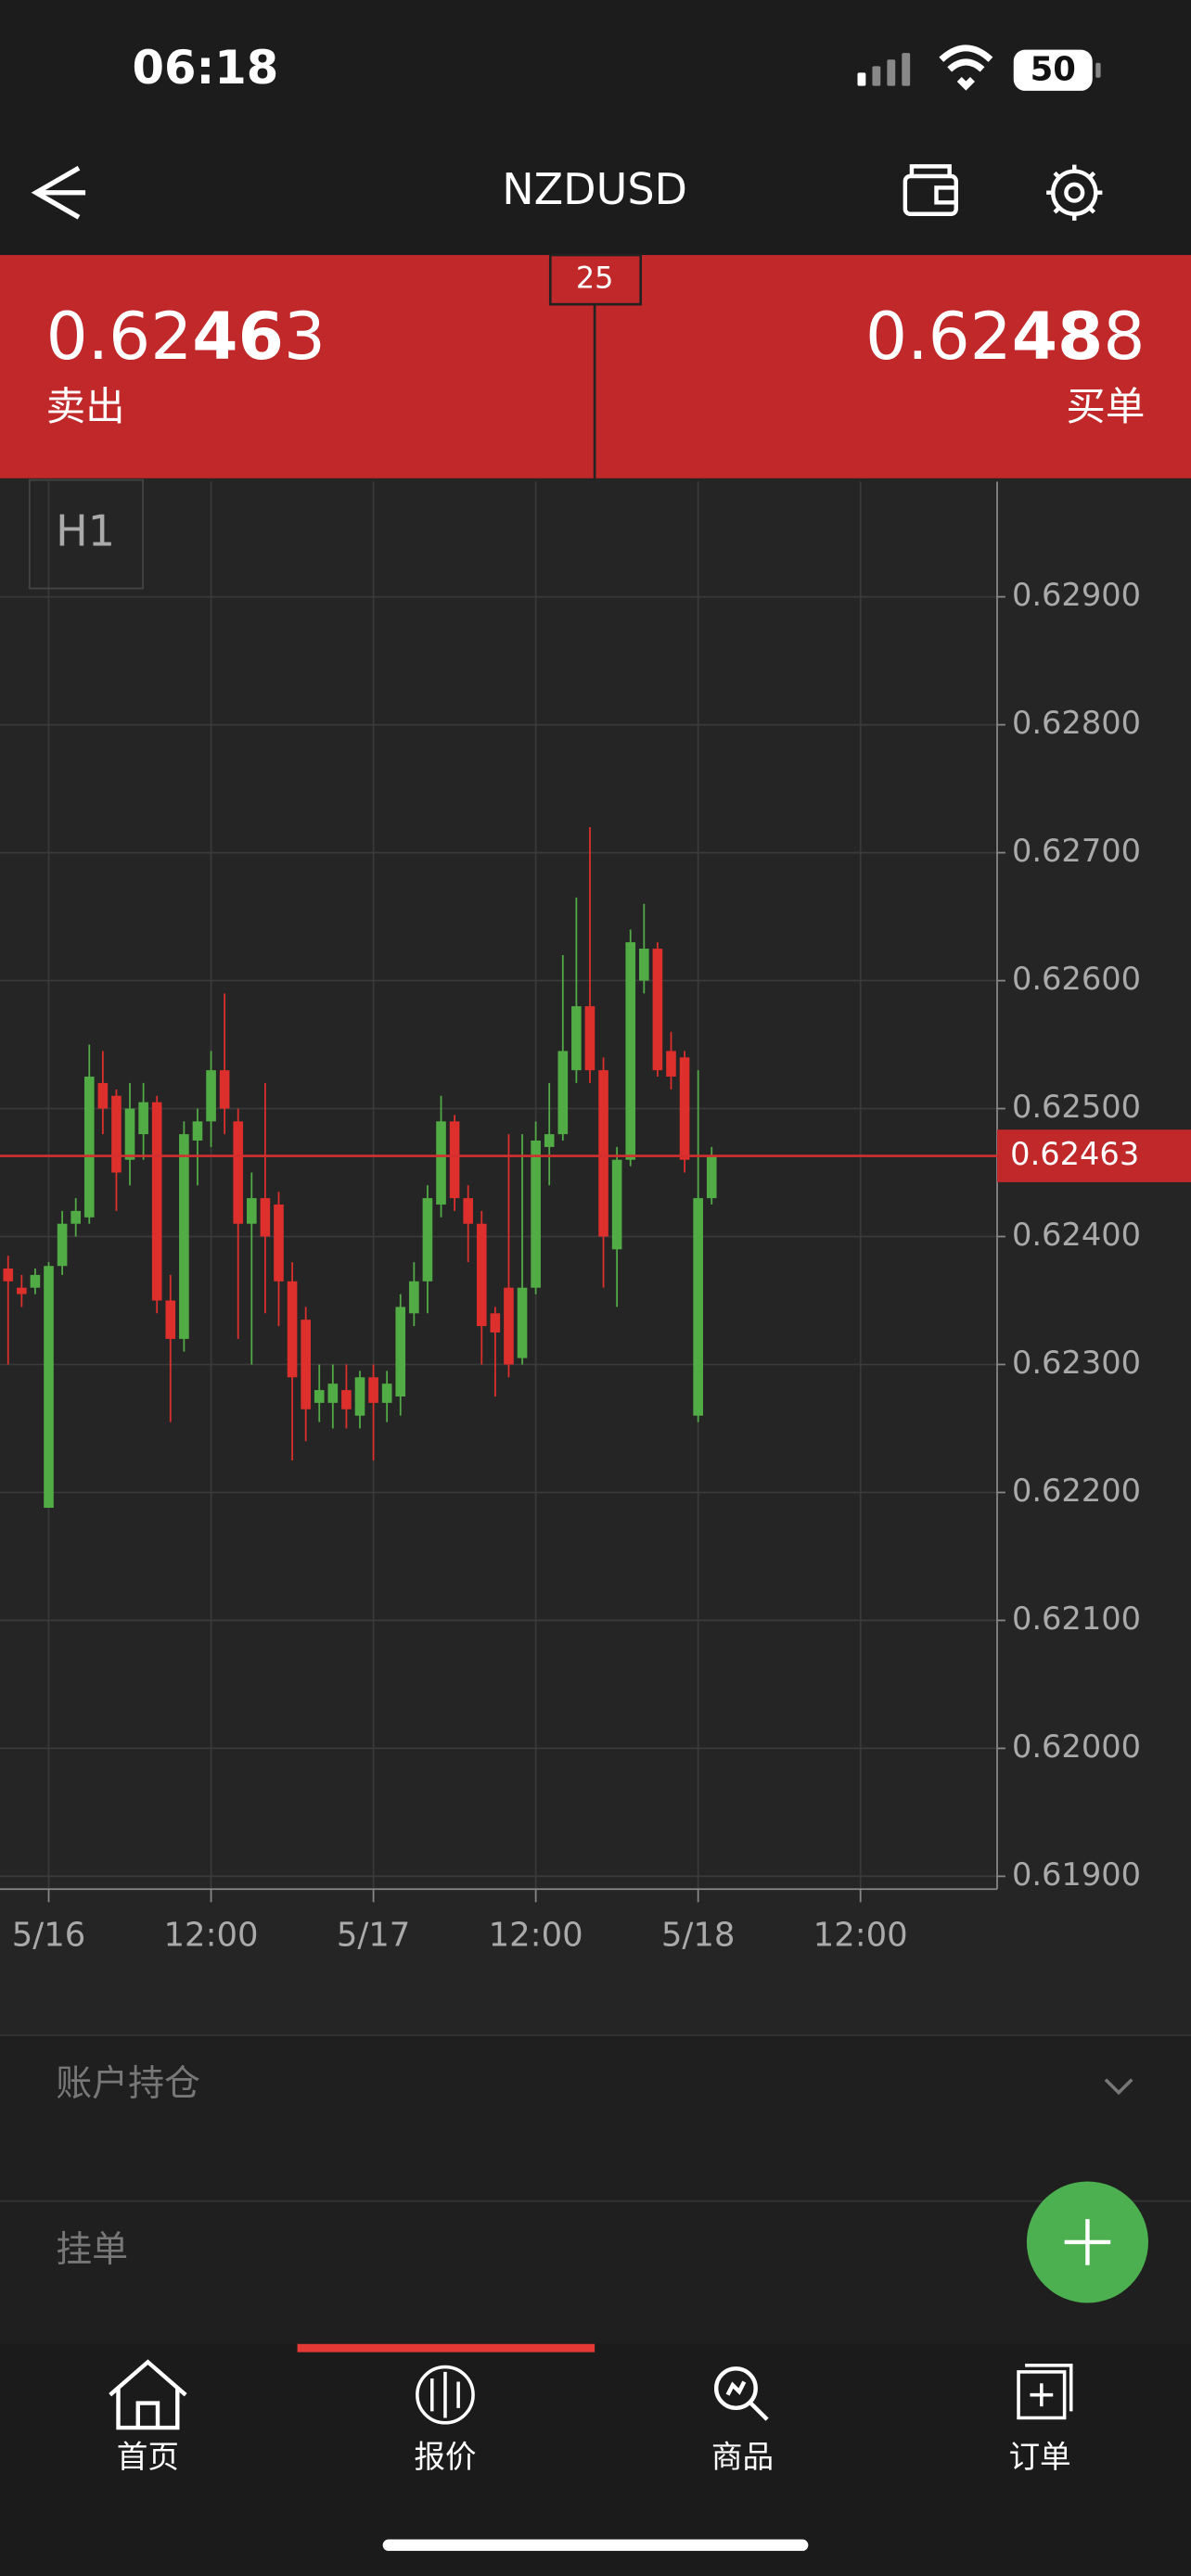 This screenshot has height=2576, width=1191. What do you see at coordinates (445, 2457) in the screenshot?
I see `nav-label: 报价` at bounding box center [445, 2457].